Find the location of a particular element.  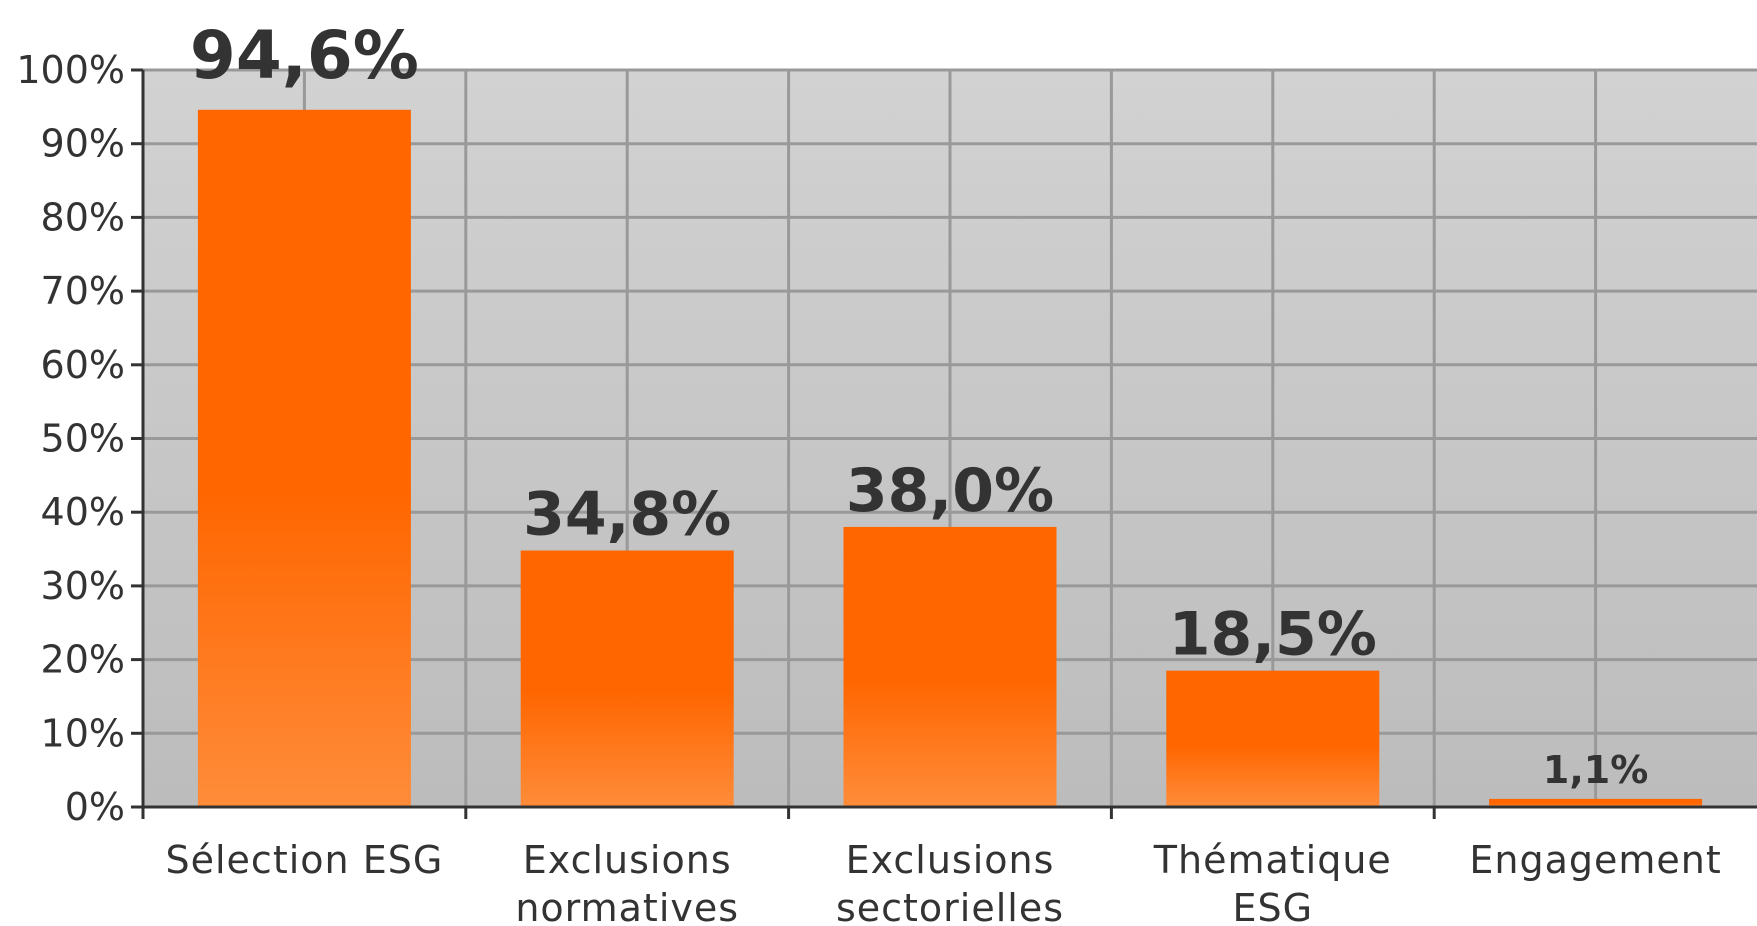

y-tick-labels: 0% 10% 20% 30% 40% 50% 60% 70% 80% 90% 100% is located at coordinates (70, 438).